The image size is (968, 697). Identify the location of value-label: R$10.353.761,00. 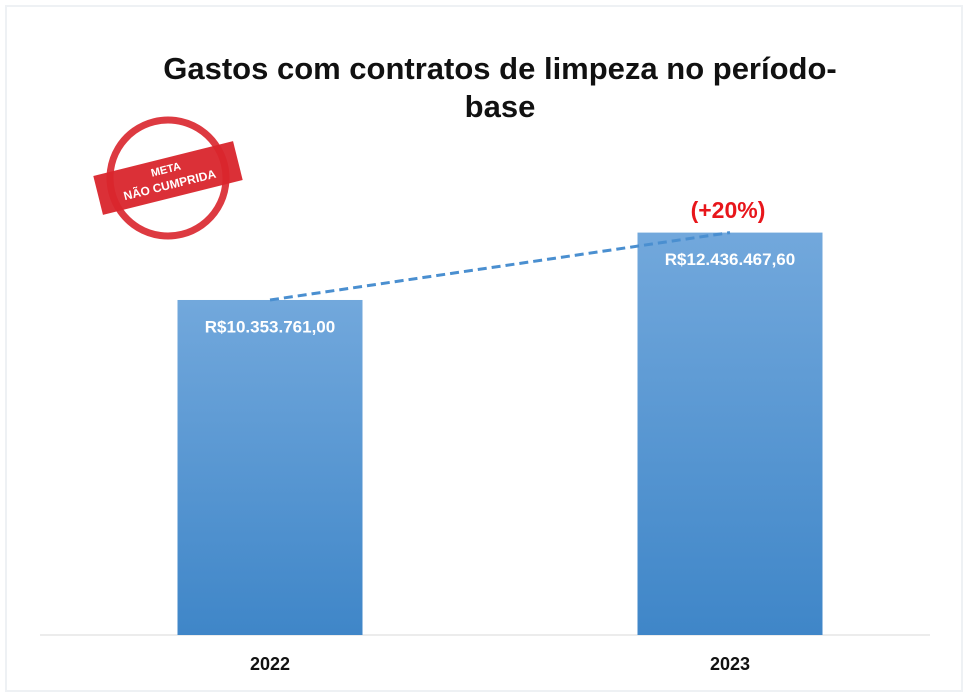
(270, 326).